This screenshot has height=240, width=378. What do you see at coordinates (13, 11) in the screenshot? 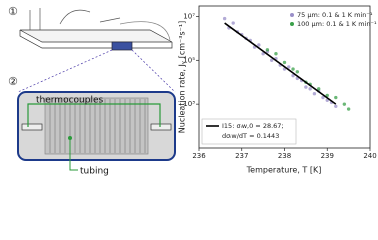
I see `step-label: ①` at bounding box center [13, 11].